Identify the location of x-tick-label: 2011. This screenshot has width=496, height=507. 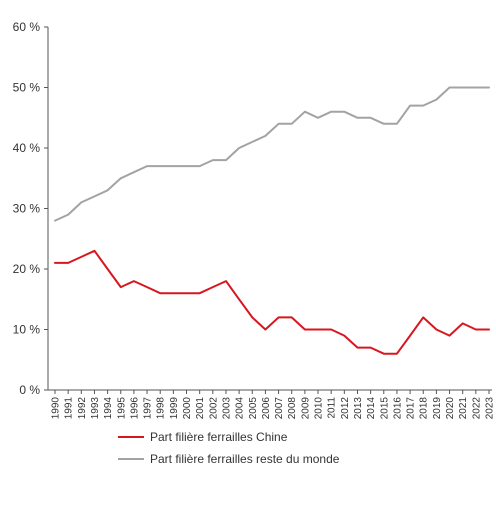
(332, 408).